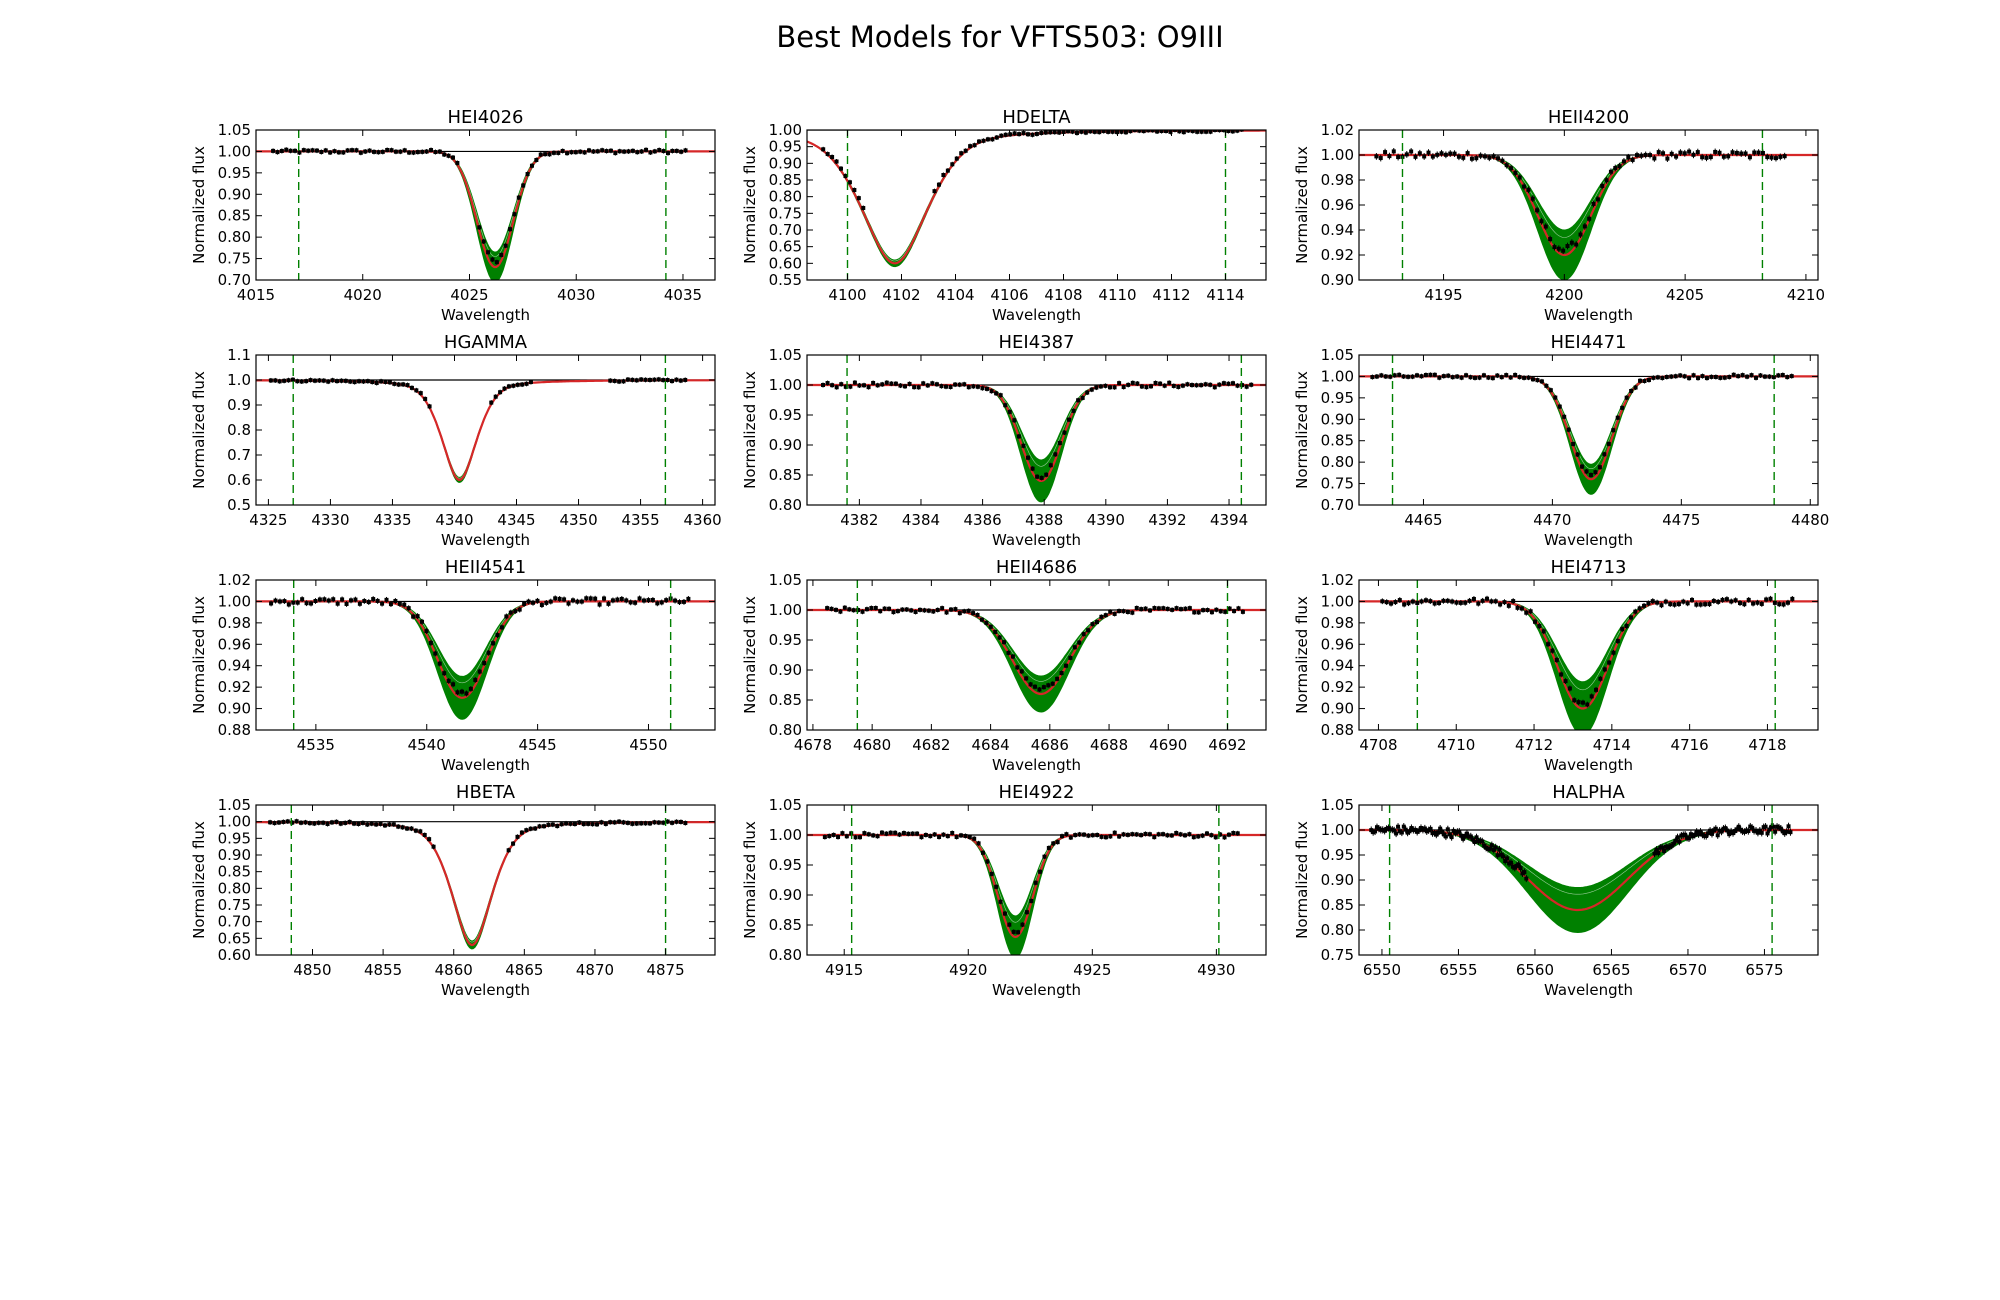  What do you see at coordinates (1337, 623) in the screenshot?
I see `y-tick-label: 0.98` at bounding box center [1337, 623].